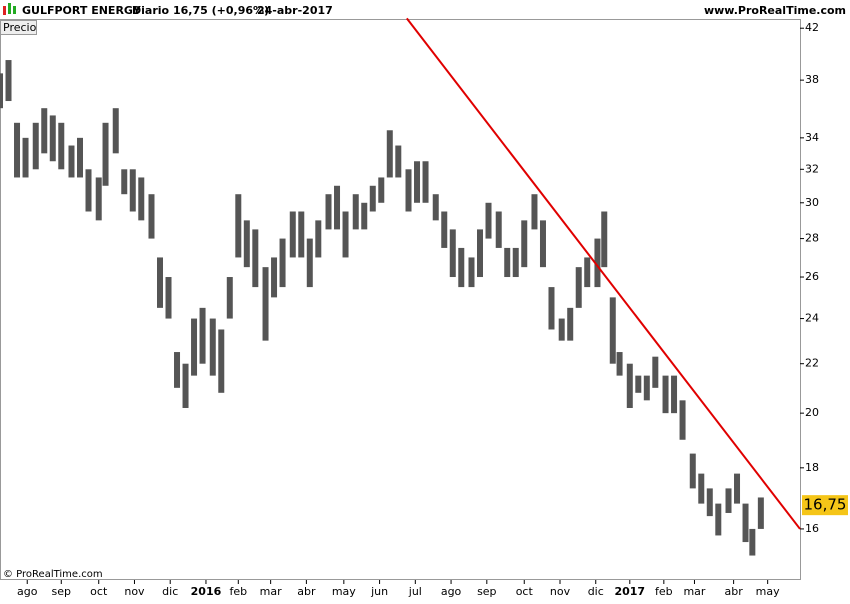 The height and width of the screenshot is (604, 850). What do you see at coordinates (812, 137) in the screenshot?
I see `y-tick-label: 34` at bounding box center [812, 137].